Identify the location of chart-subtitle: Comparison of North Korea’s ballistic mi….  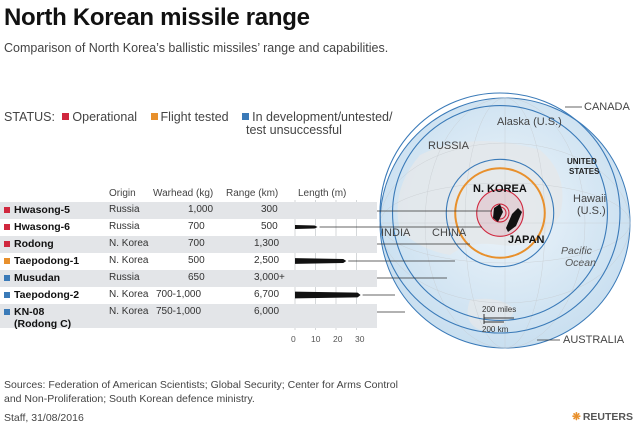
(196, 48).